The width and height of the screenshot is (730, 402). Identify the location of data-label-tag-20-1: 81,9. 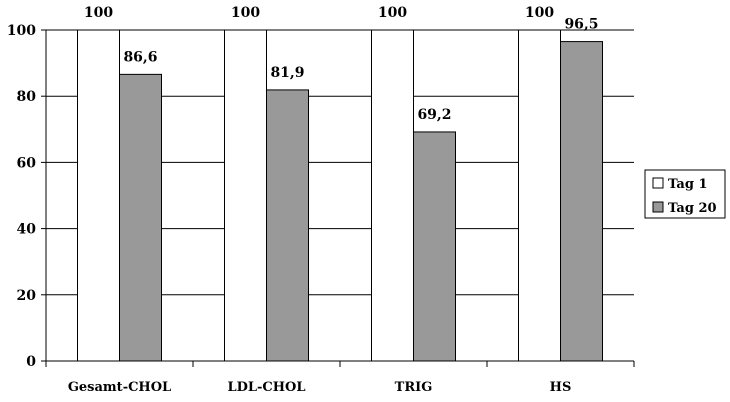
(287, 73).